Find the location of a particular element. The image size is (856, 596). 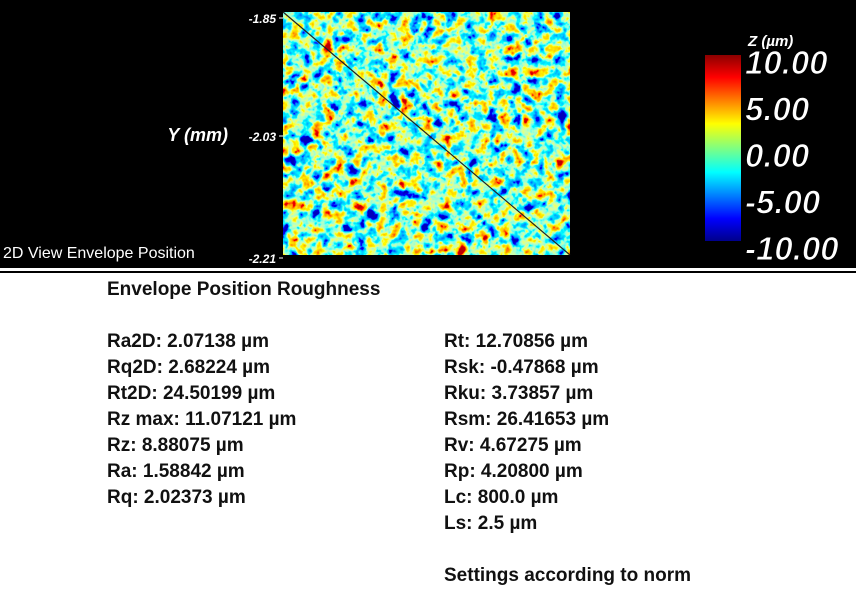

colorbar-label: -5.00 is located at coordinates (783, 202).